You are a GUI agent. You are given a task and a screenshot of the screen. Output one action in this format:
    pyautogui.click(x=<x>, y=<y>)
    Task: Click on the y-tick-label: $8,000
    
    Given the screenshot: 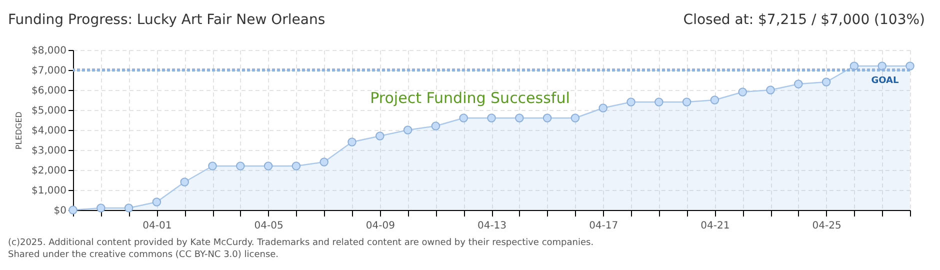 What is the action you would take?
    pyautogui.click(x=49, y=51)
    